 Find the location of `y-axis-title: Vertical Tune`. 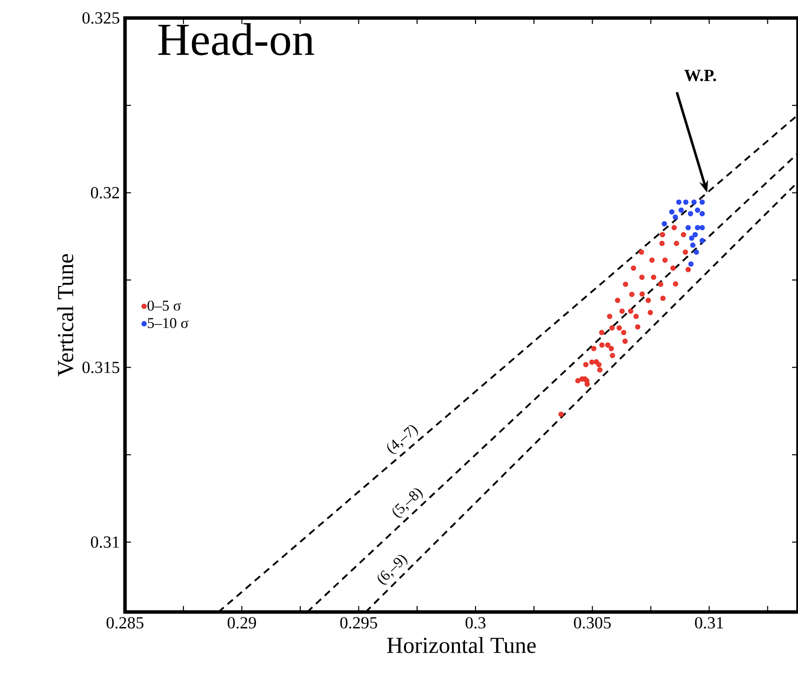

y-axis-title: Vertical Tune is located at coordinates (65, 315).